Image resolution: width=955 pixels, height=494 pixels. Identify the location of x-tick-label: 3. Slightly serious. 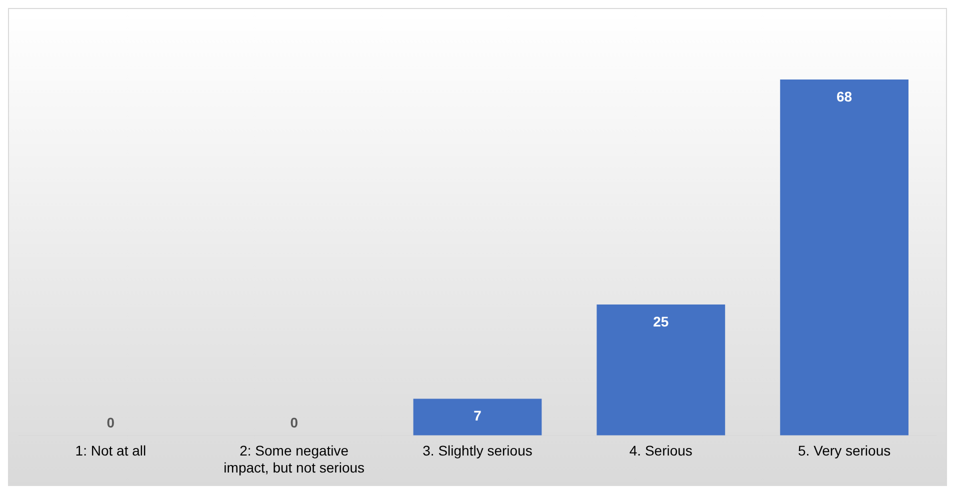
(477, 450).